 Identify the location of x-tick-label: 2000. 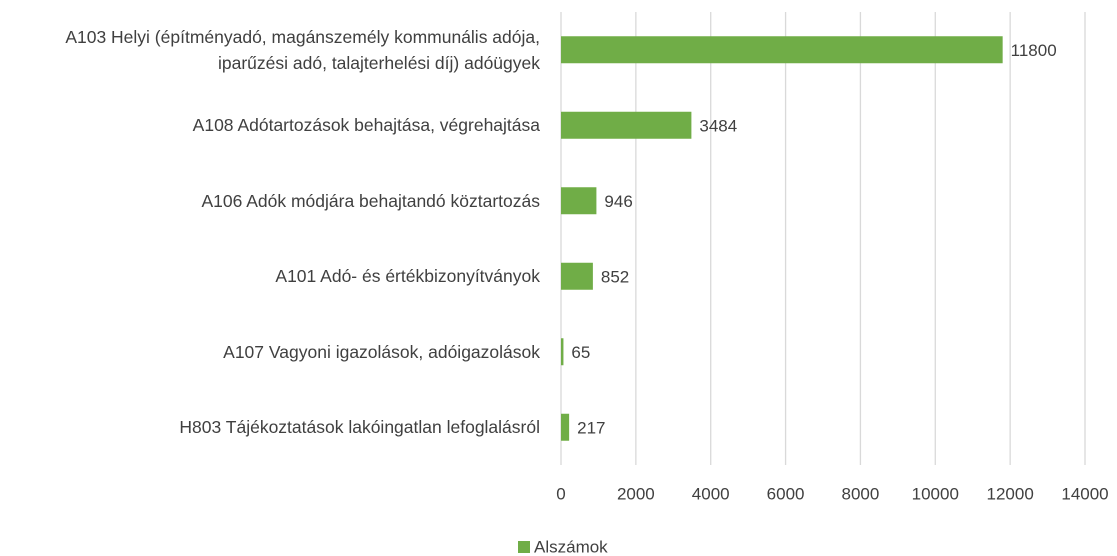
(636, 493).